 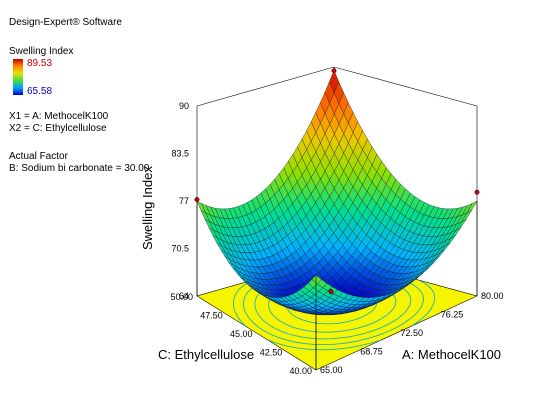 What do you see at coordinates (452, 315) in the screenshot?
I see `x-tick-label-3: 76.25` at bounding box center [452, 315].